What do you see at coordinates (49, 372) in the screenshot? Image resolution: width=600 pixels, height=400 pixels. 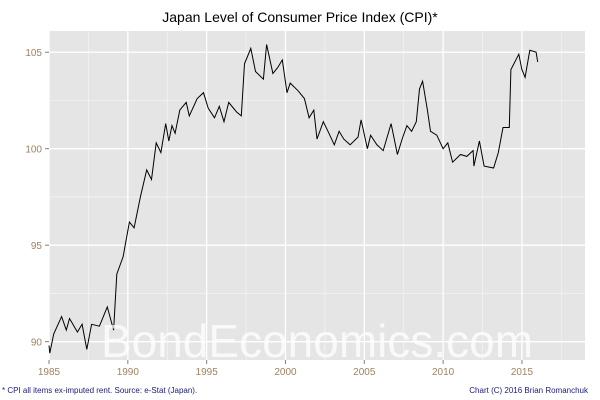 I see `x-tick-label: 1985` at bounding box center [49, 372].